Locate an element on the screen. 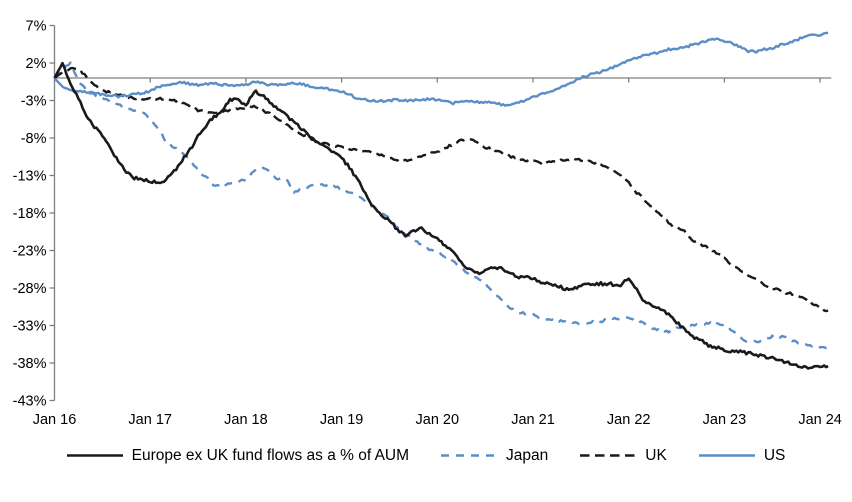  legend-swatch-solid-blue-line is located at coordinates (726, 455).